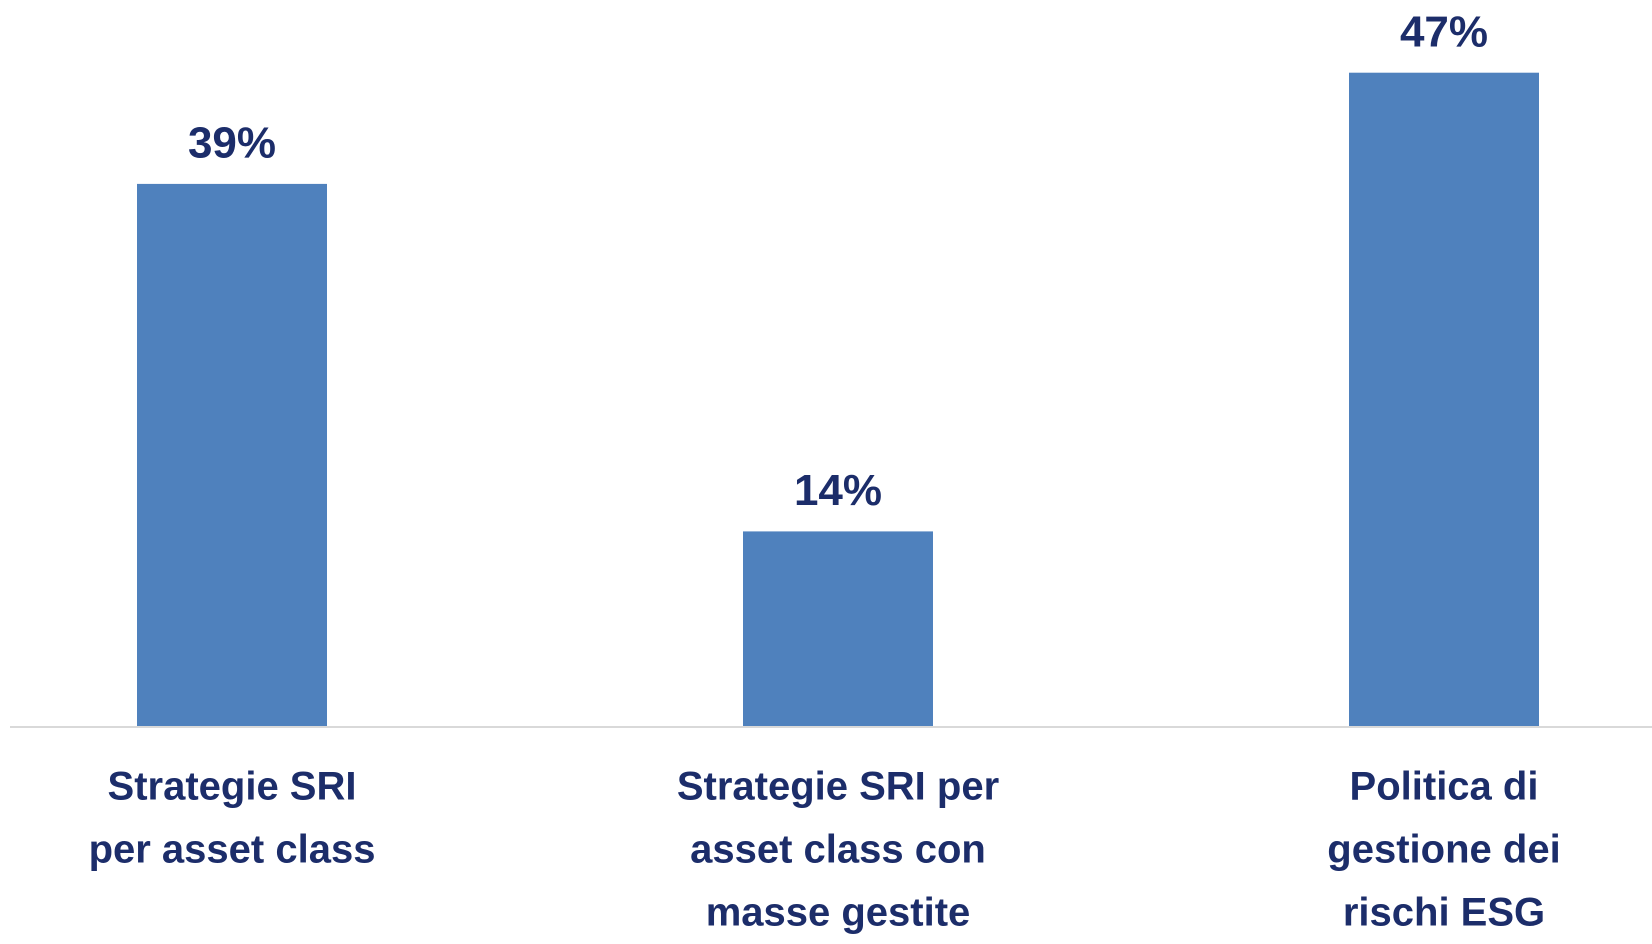  Describe the element at coordinates (1443, 850) in the screenshot. I see `x-tick-label: gestione dei` at that location.